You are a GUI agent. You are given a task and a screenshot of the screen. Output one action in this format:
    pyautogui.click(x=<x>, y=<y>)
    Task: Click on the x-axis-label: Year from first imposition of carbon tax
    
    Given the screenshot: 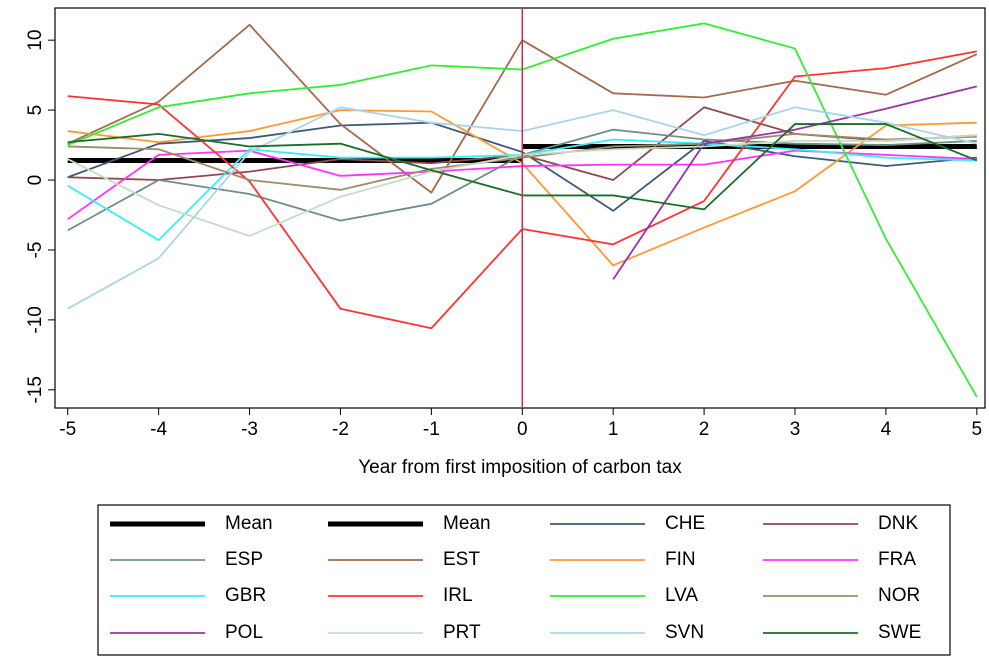 What is the action you would take?
    pyautogui.click(x=520, y=467)
    